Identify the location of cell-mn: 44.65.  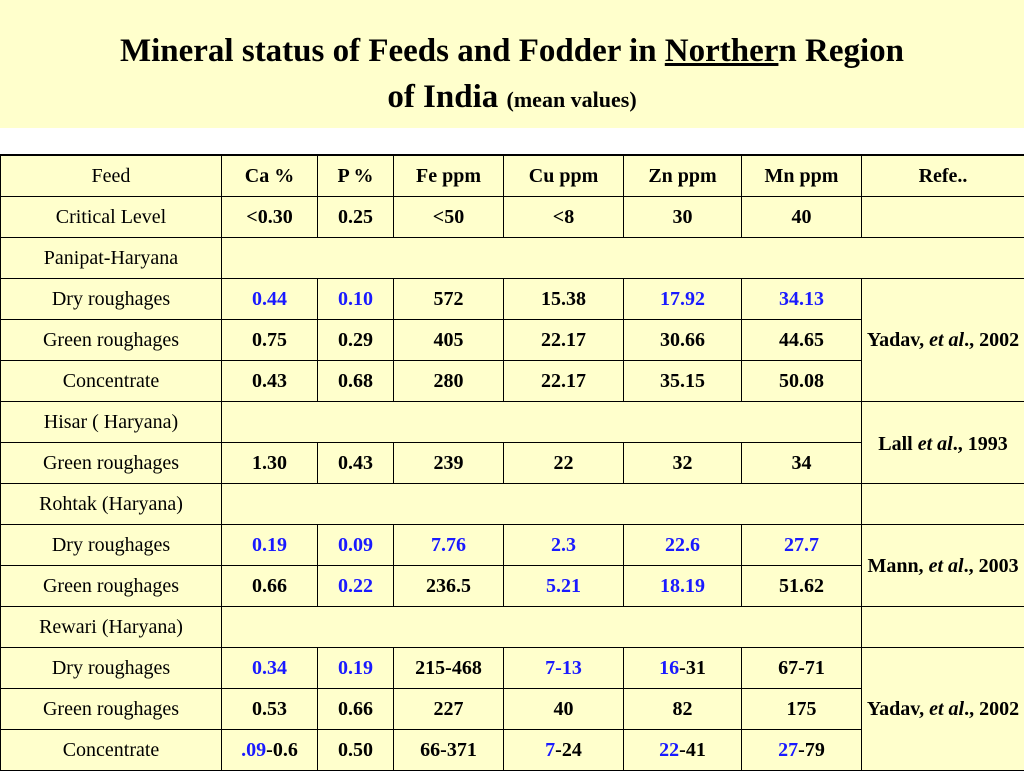
(802, 340).